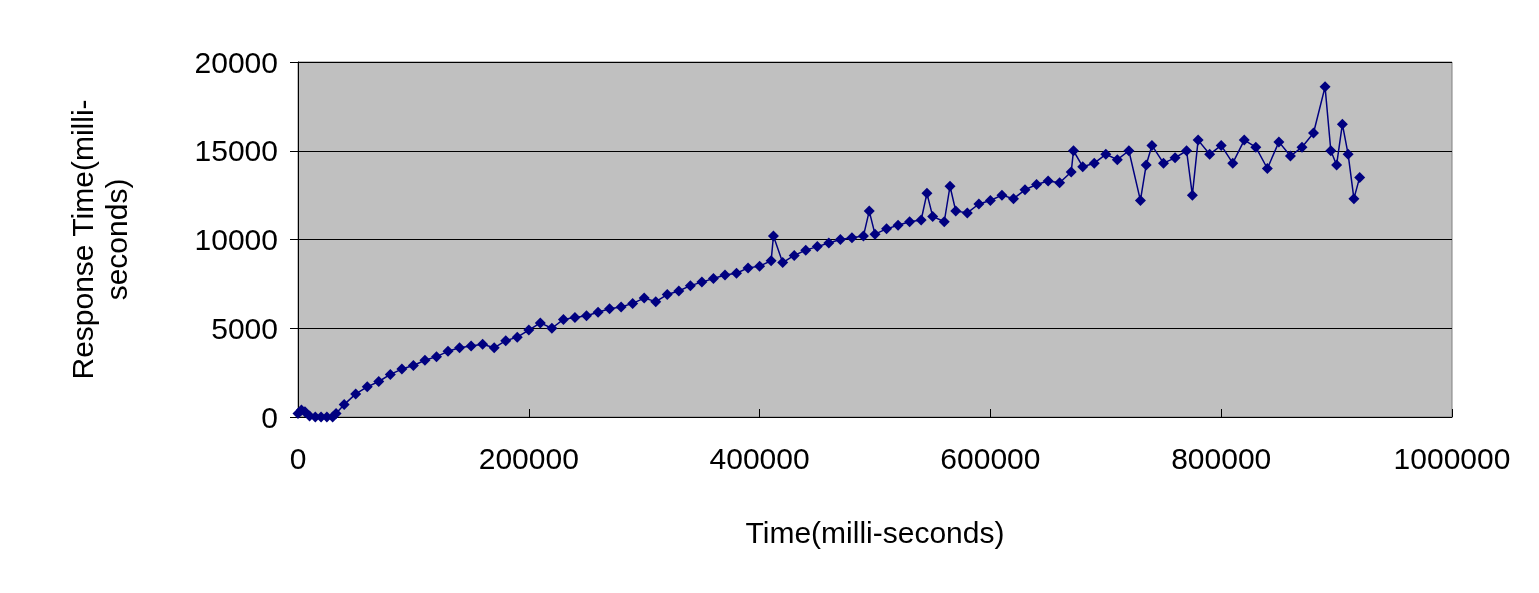 The height and width of the screenshot is (593, 1539). Describe the element at coordinates (236, 239) in the screenshot. I see `y-tick-label: 10000` at that location.